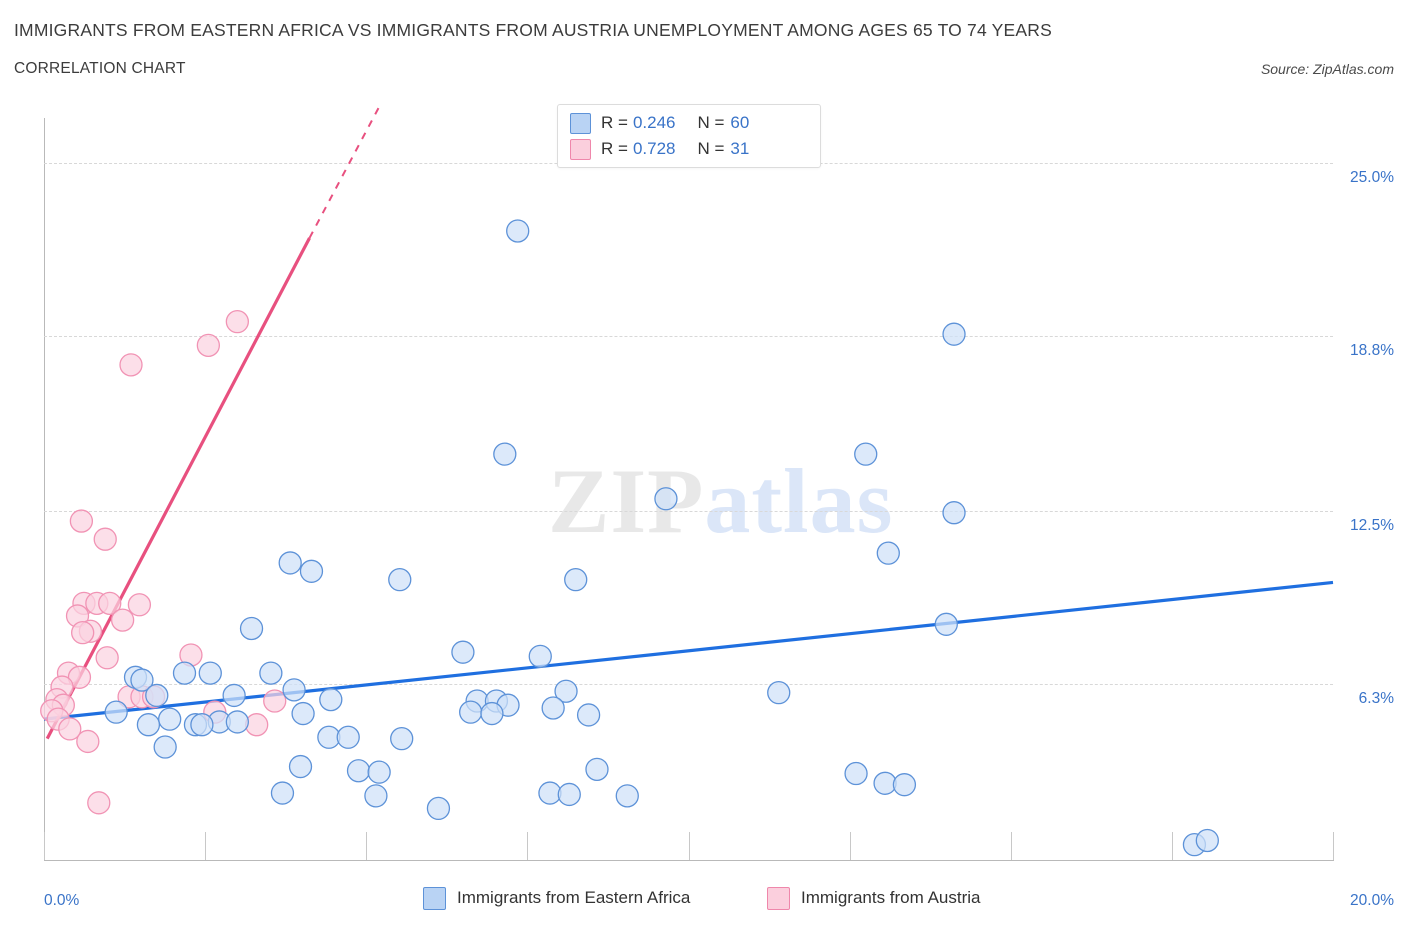 This screenshot has height=930, width=1406. What do you see at coordinates (580, 149) in the screenshot?
I see `legend-swatch-pink` at bounding box center [580, 149].